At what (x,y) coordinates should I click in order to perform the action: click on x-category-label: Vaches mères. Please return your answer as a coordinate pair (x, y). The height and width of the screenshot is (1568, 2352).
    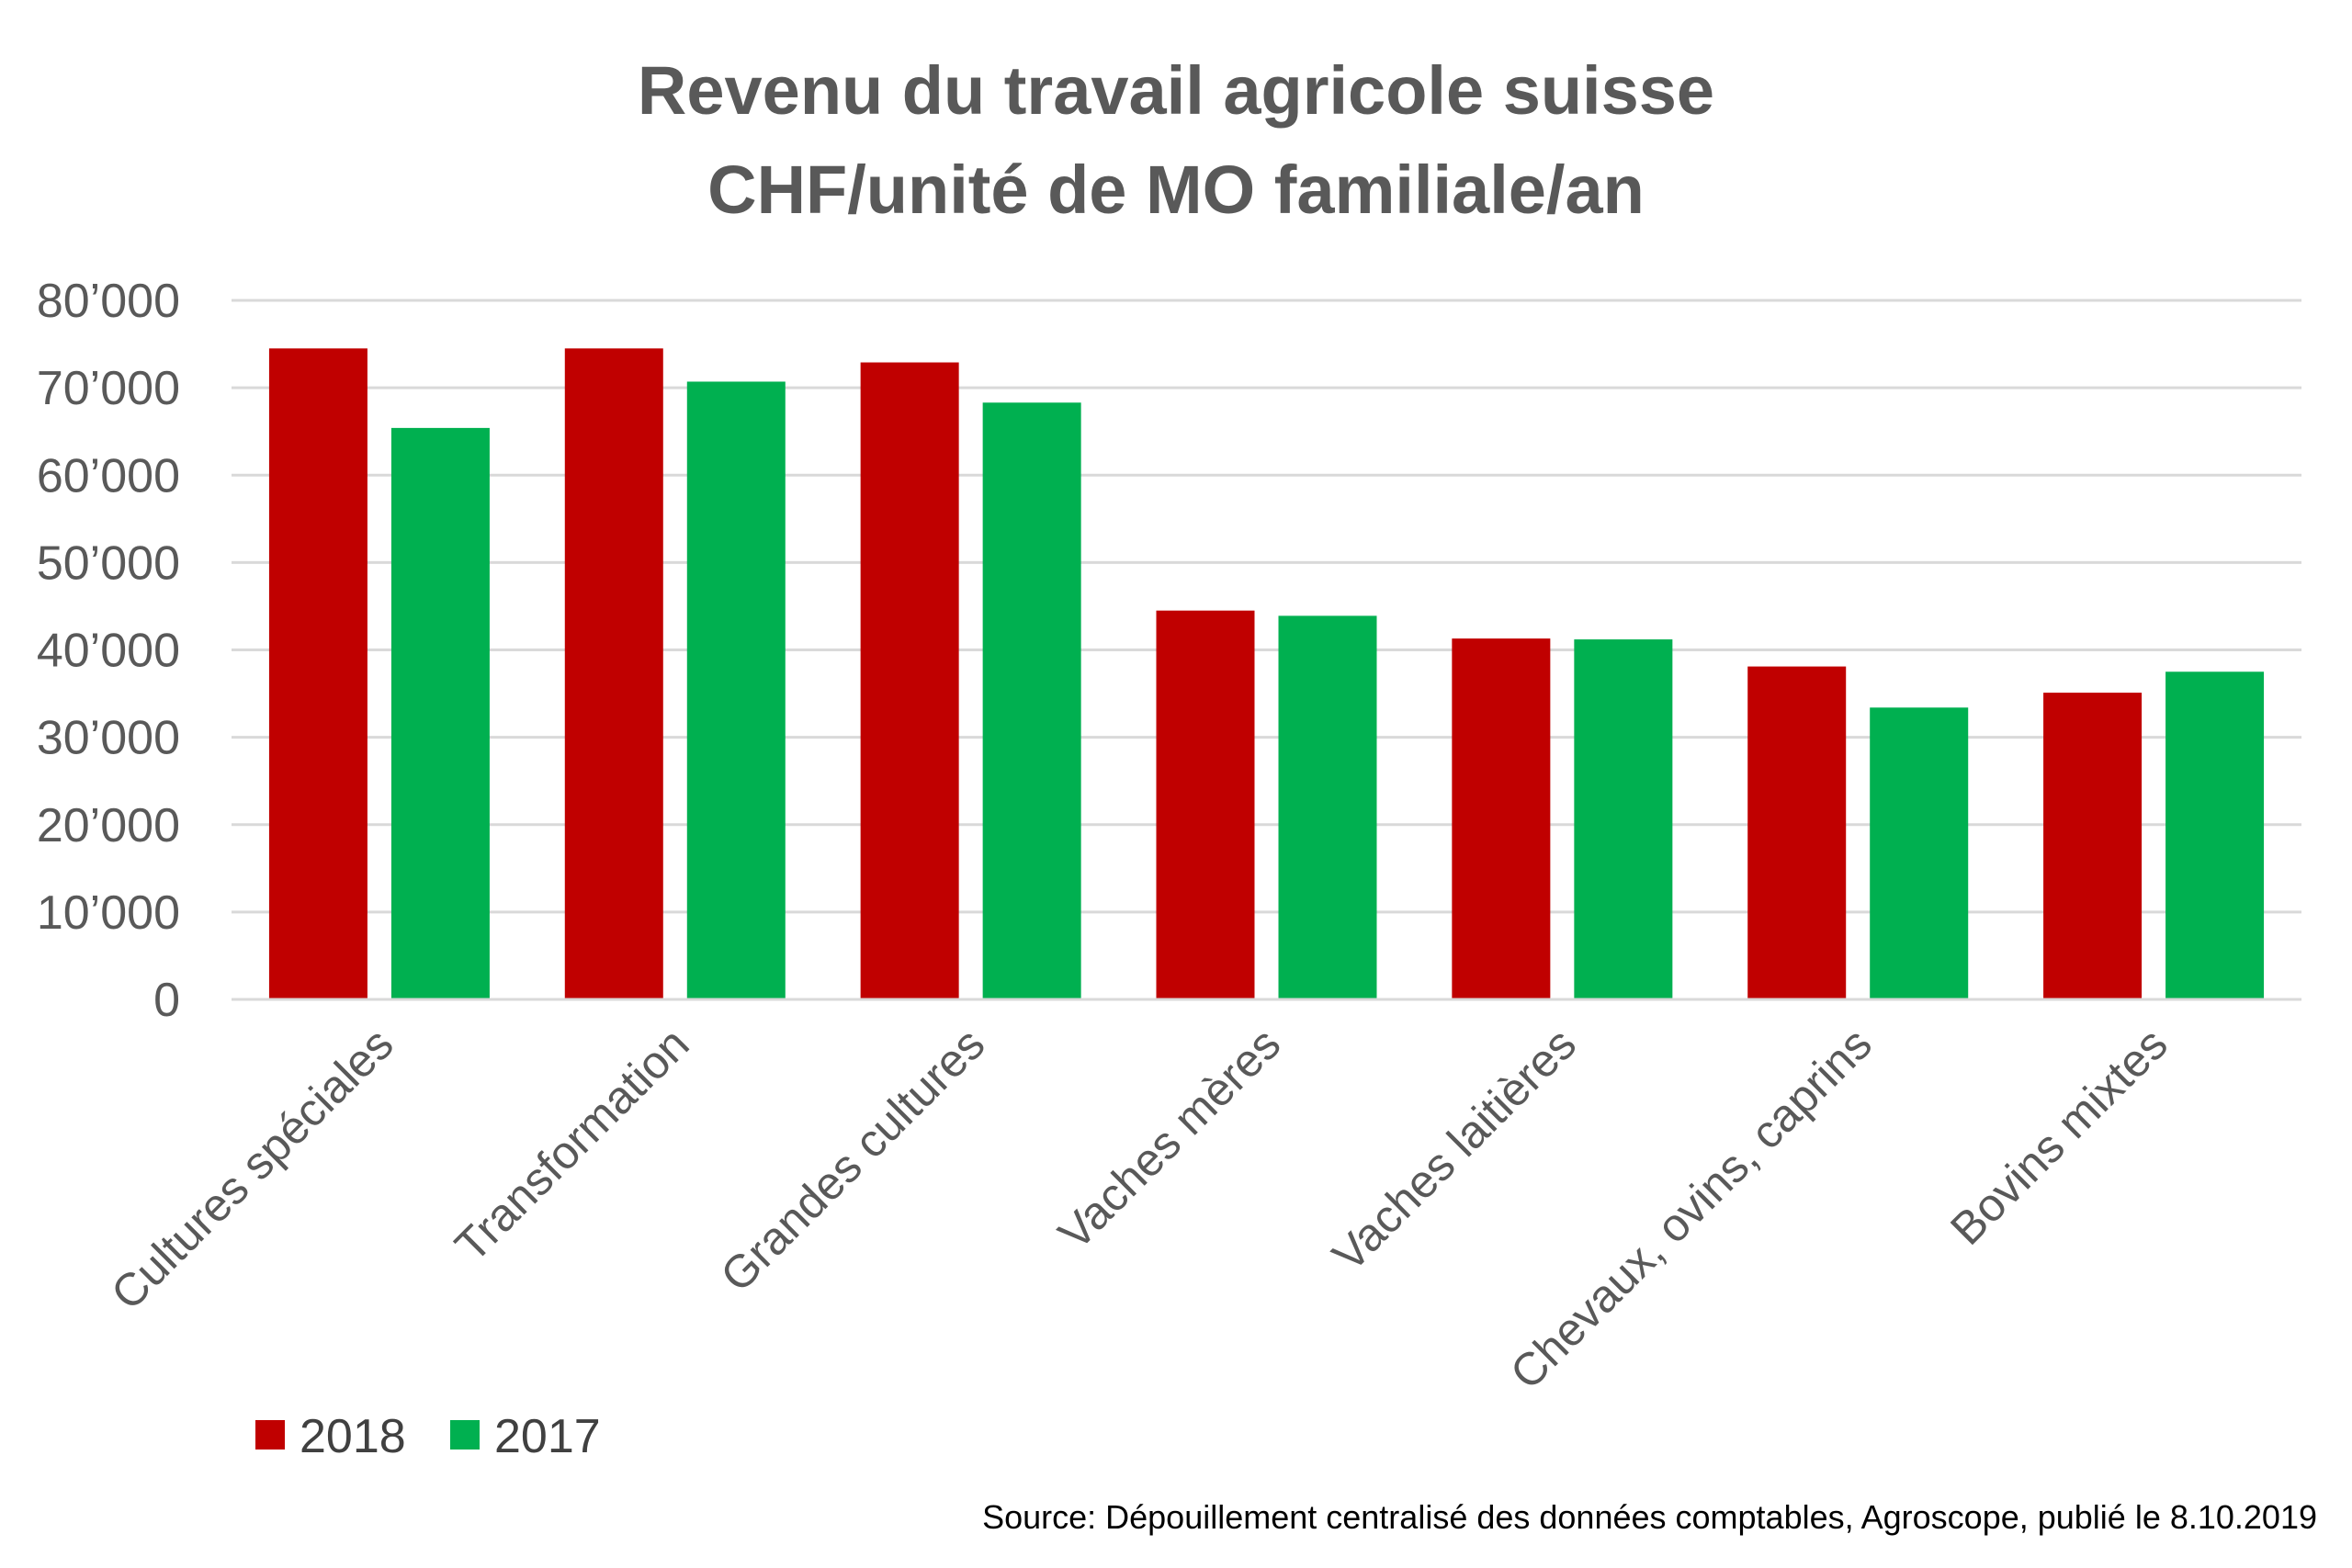
    Looking at the image, I should click on (1169, 1138).